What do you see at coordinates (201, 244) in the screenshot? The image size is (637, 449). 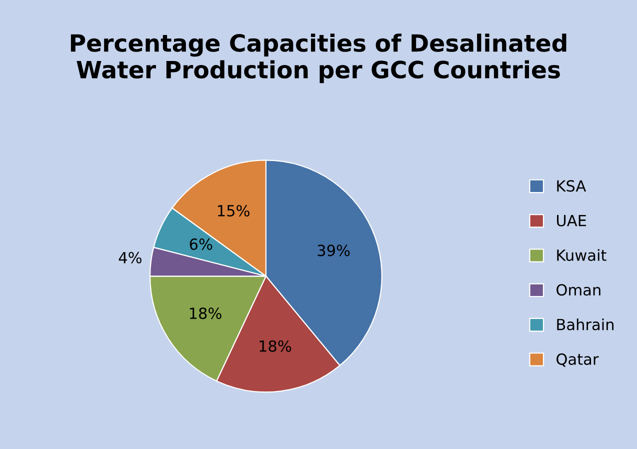 I see `data-label: 6%` at bounding box center [201, 244].